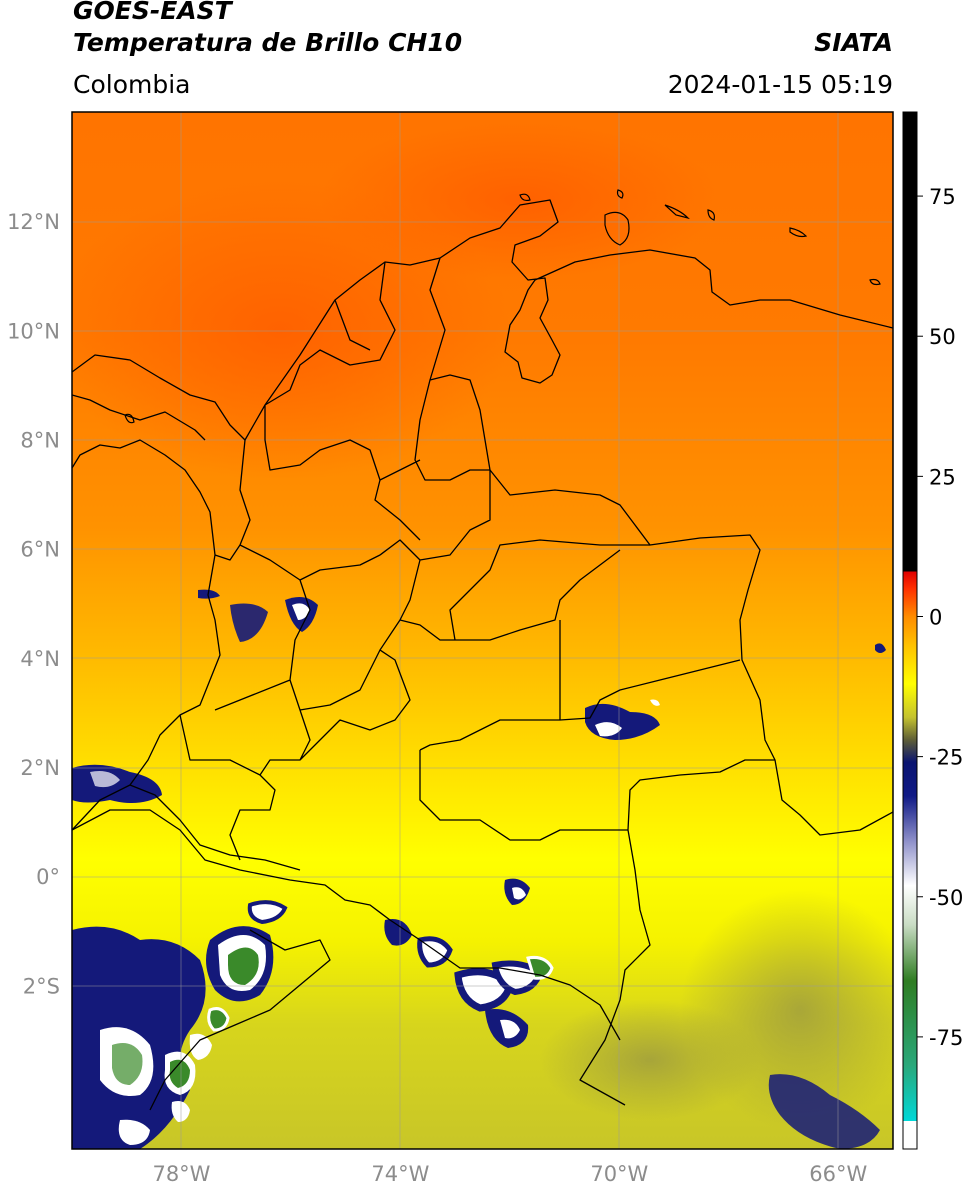  Describe the element at coordinates (152, 12) in the screenshot. I see `satellite-title: GOES-EAST` at that location.